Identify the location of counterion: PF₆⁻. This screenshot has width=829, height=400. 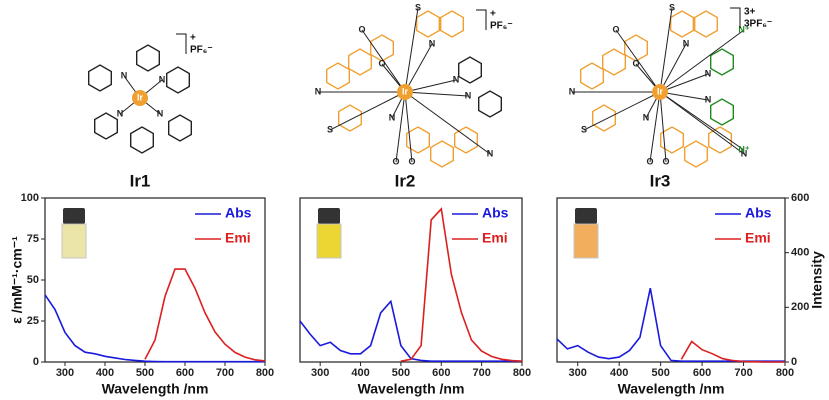
(501, 26).